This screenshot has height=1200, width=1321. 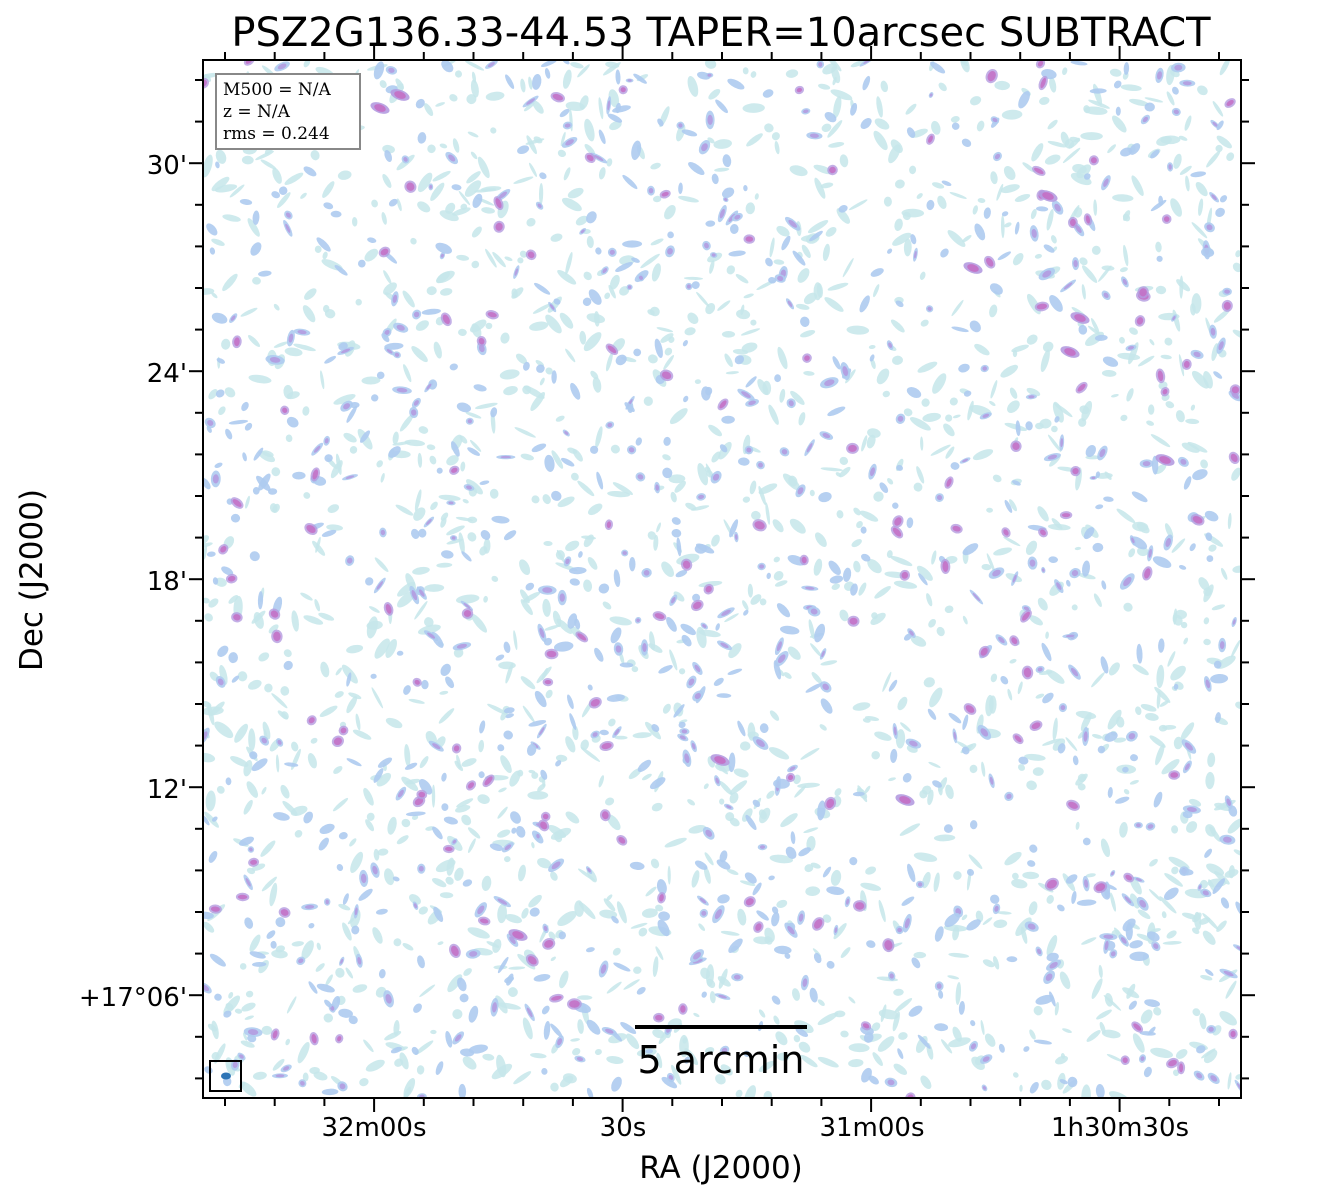 I want to click on y-axis-label: Dec (J2000), so click(x=32, y=580).